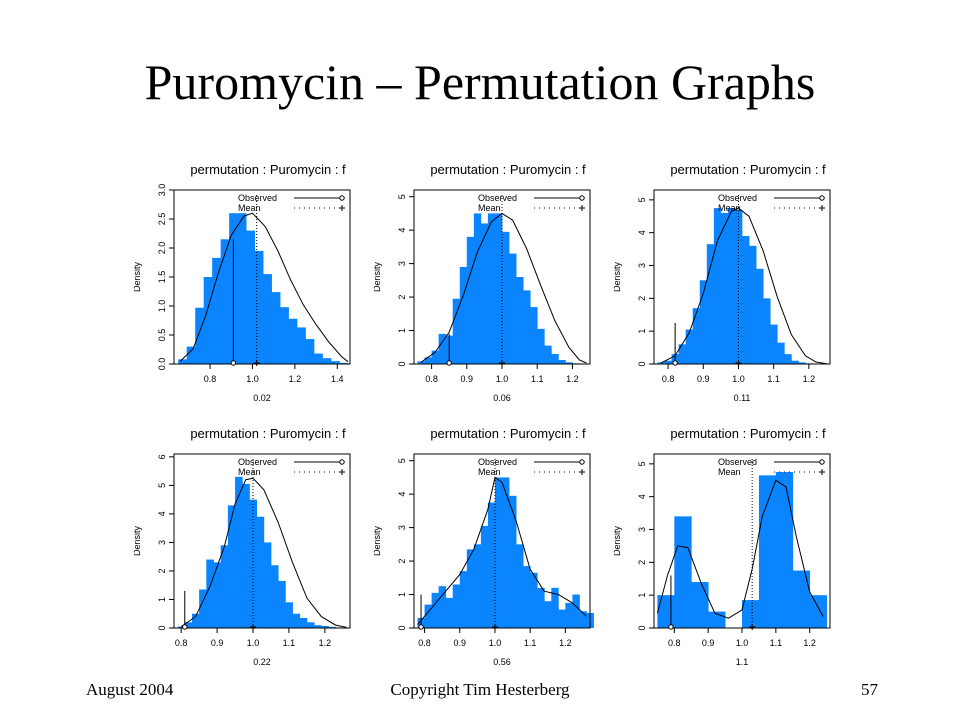 The width and height of the screenshot is (960, 720). I want to click on y-tick-label: 3, so click(642, 265).